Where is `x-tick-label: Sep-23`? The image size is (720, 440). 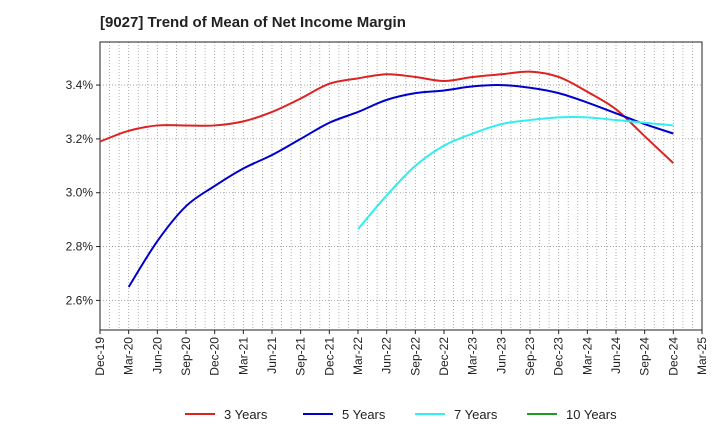
x-tick-label: Sep-23 is located at coordinates (530, 356).